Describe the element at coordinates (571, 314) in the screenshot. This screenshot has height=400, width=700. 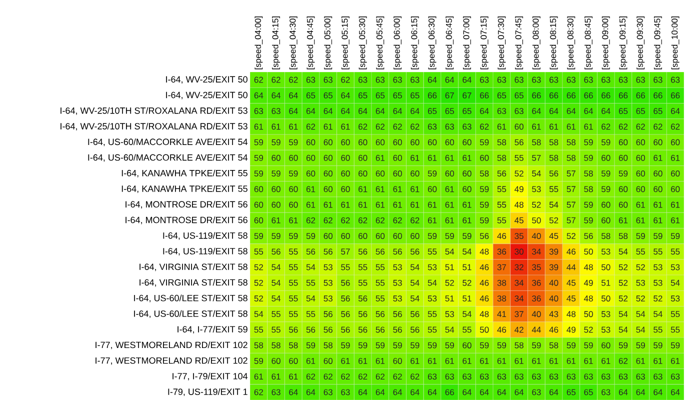
I see `data-label: 48` at that location.